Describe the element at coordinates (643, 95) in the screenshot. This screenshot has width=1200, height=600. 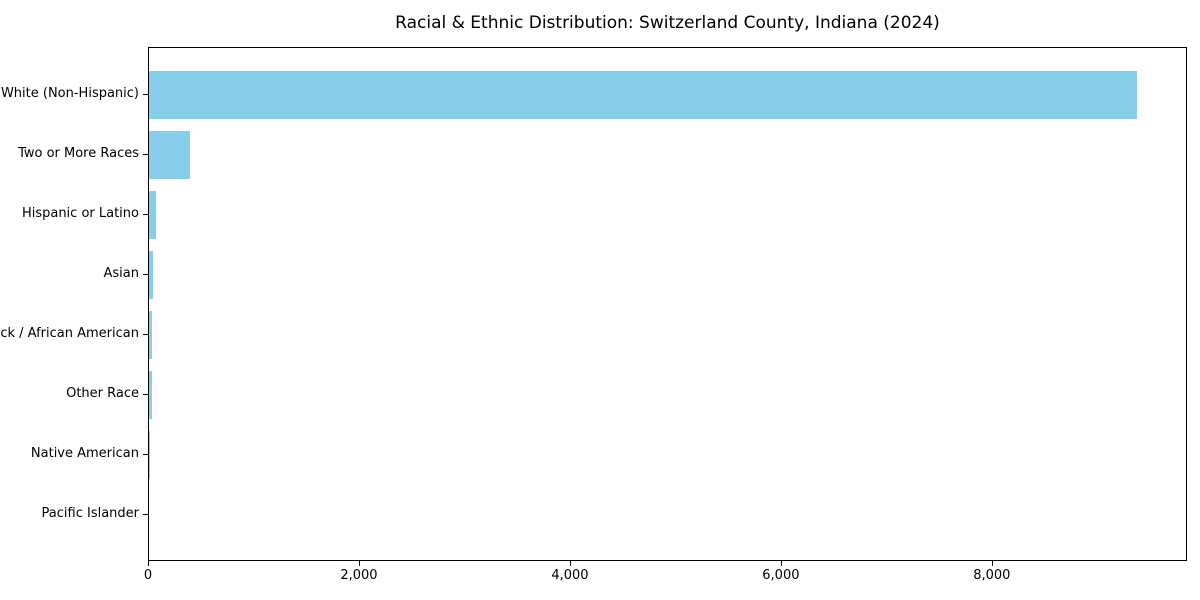
I see `bar-white-non-hispanic` at that location.